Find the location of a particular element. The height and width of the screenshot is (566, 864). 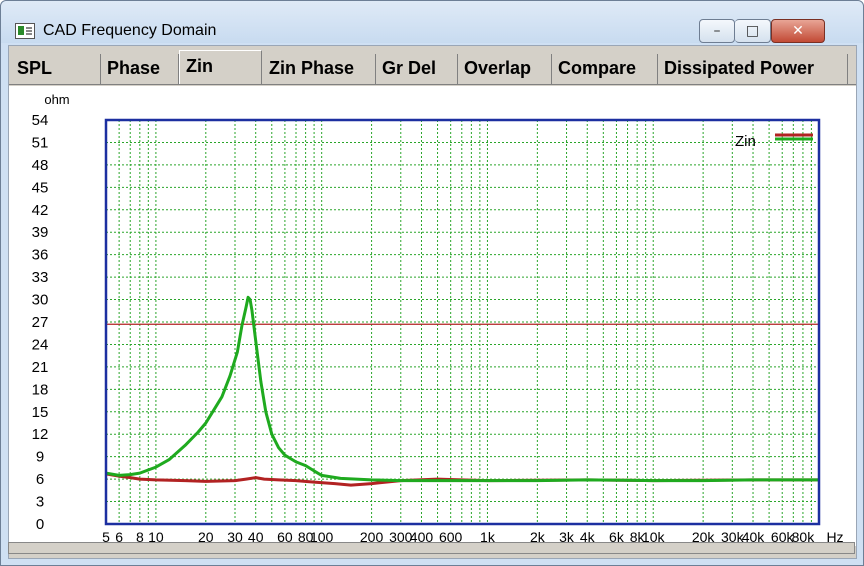

x-tick-label: 60 is located at coordinates (285, 537).